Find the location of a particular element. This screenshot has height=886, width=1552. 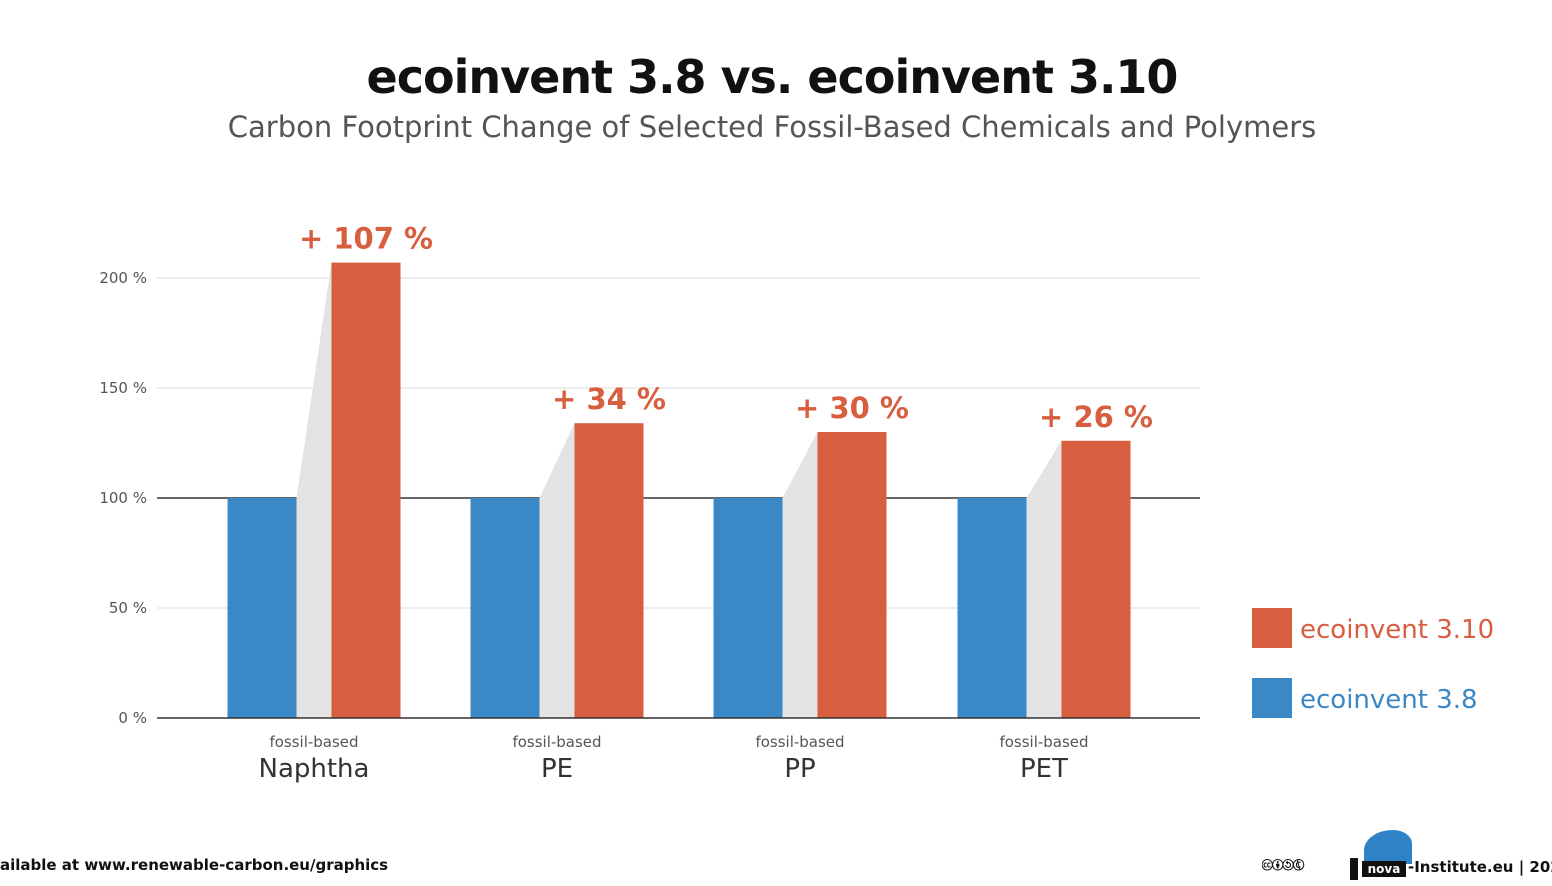

category-label: PP is located at coordinates (799, 769).